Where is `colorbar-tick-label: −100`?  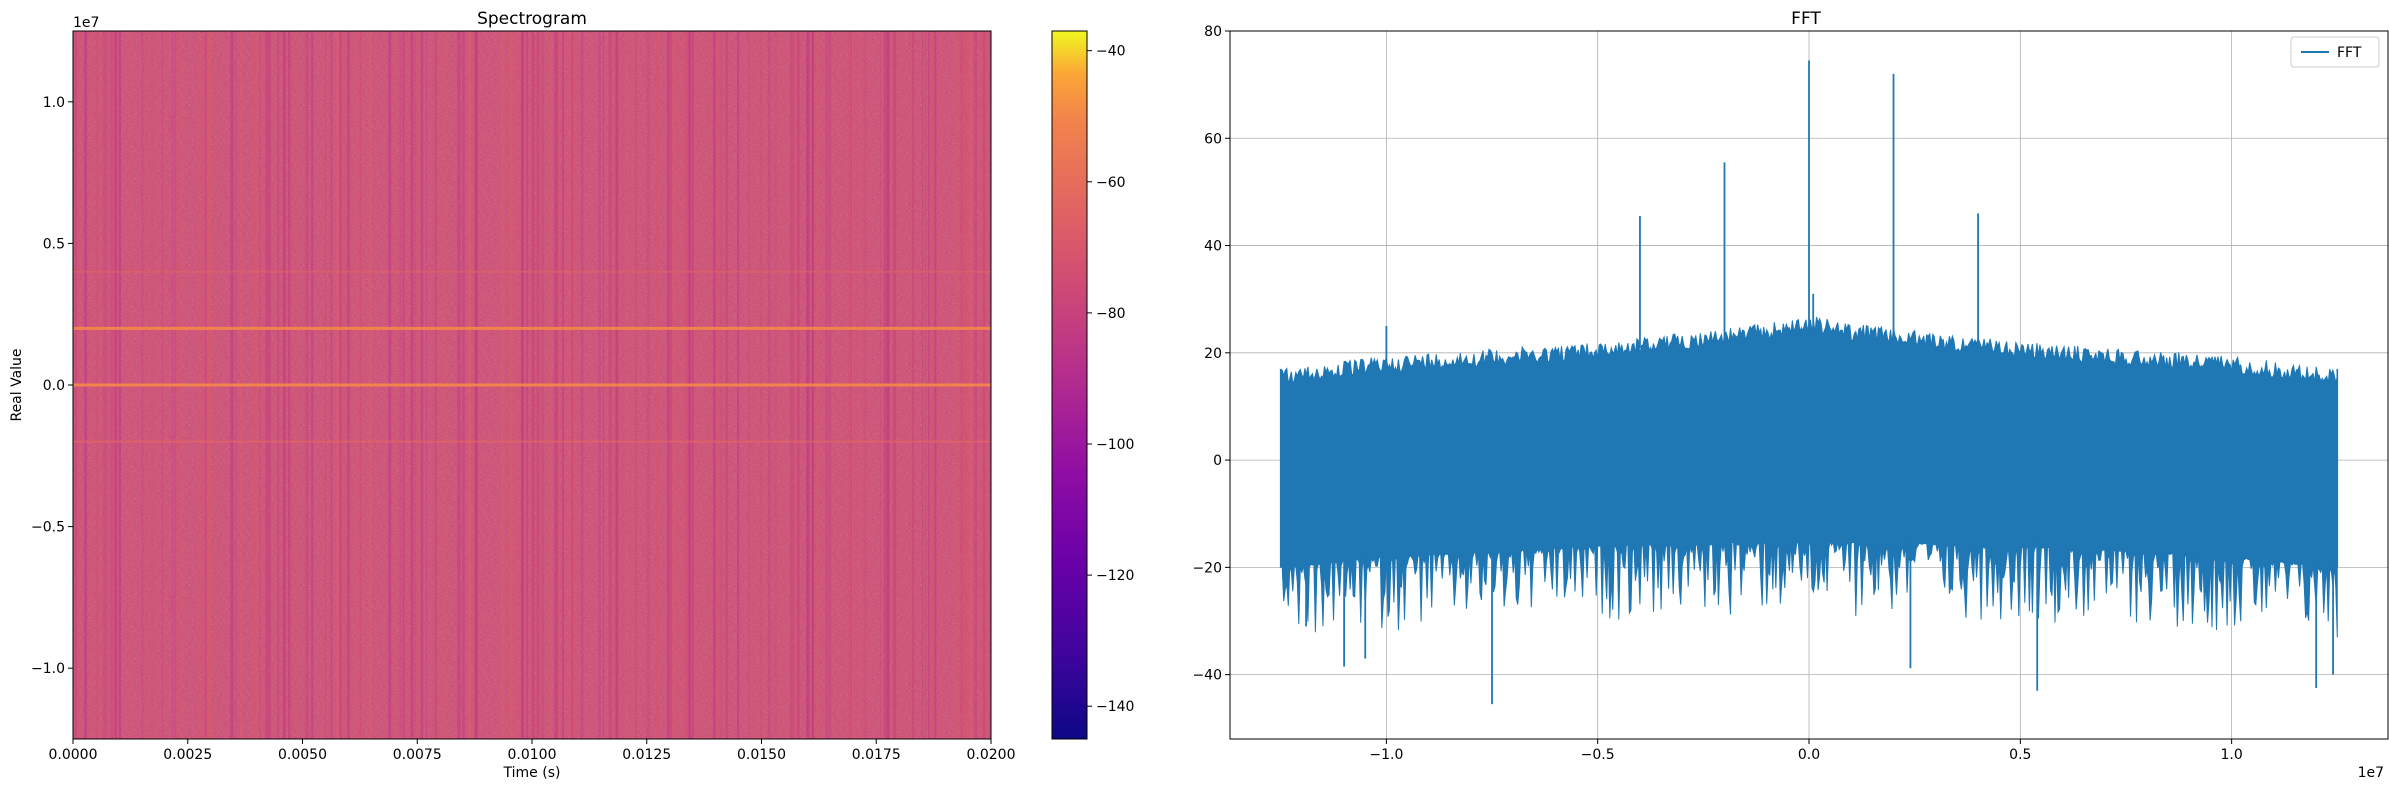
colorbar-tick-label: −100 is located at coordinates (1115, 445).